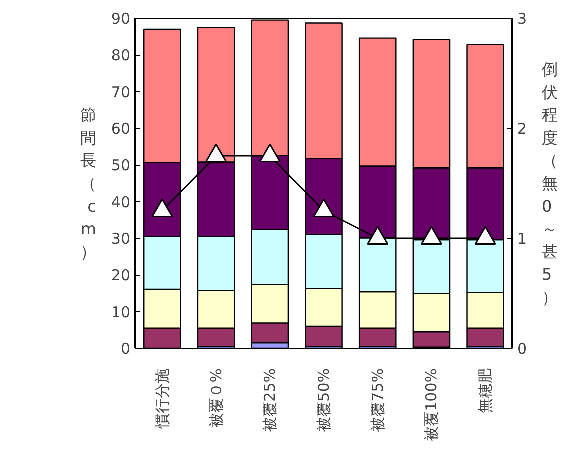  Describe the element at coordinates (121, 312) in the screenshot. I see `y-tick-label: 10` at that location.